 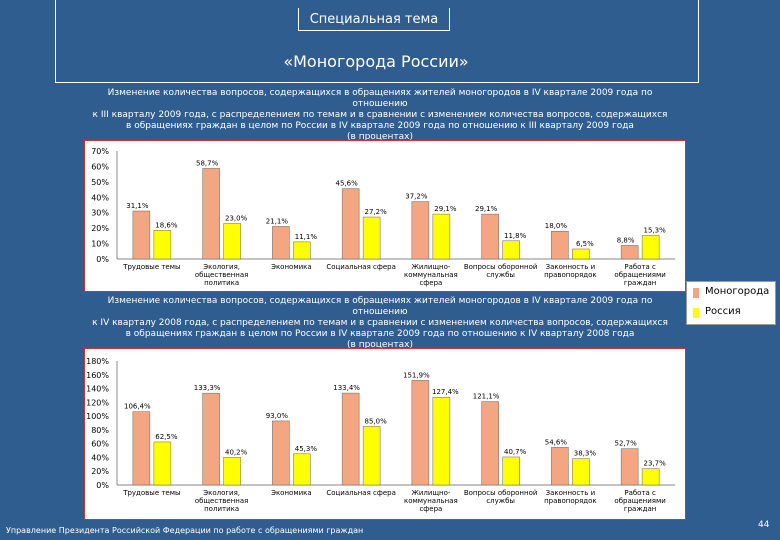 What do you see at coordinates (416, 197) in the screenshot?
I see `data-label-mono: 37,2%` at bounding box center [416, 197].